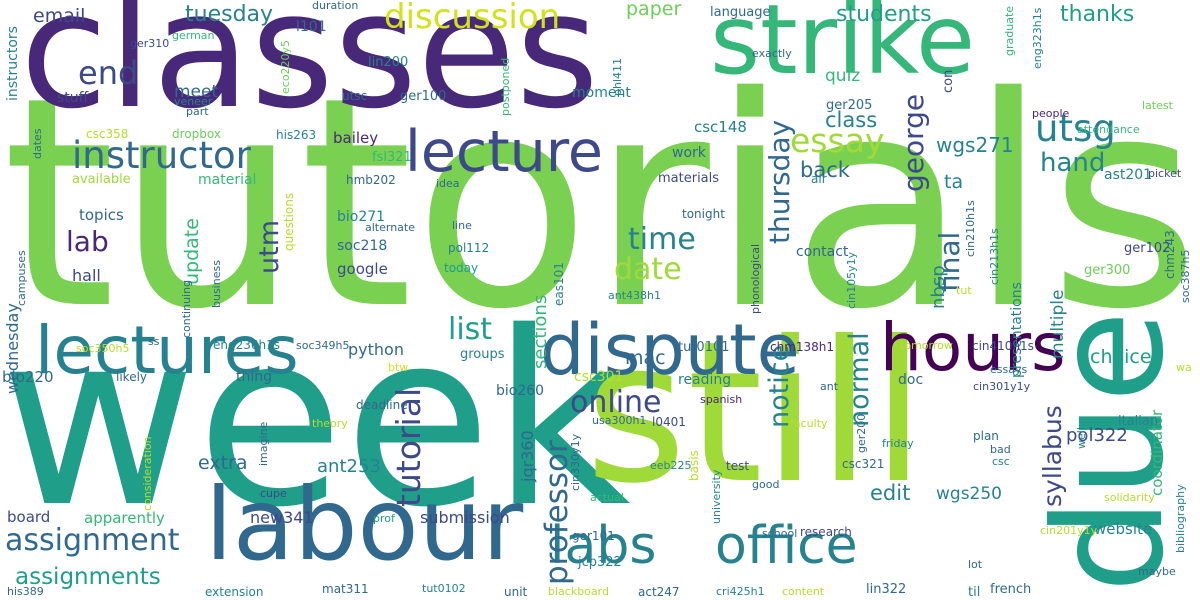  I want to click on word-line: line, so click(462, 225).